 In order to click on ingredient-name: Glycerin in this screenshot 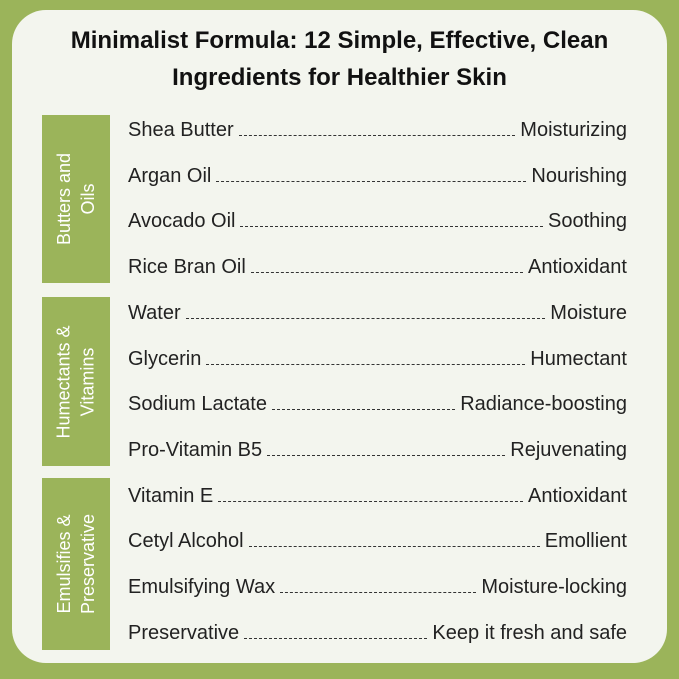, I will do `click(165, 358)`.